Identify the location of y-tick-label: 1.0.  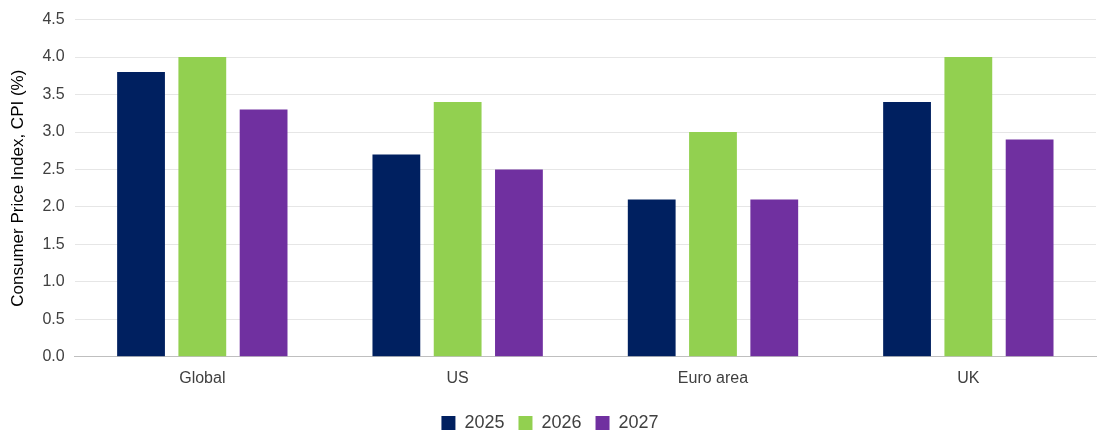
(53, 281).